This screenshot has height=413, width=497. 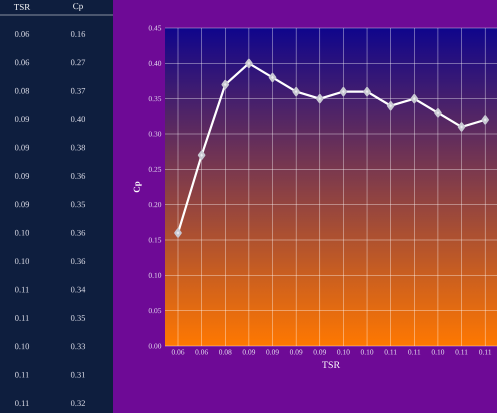 I want to click on text: 0.16, so click(x=78, y=34).